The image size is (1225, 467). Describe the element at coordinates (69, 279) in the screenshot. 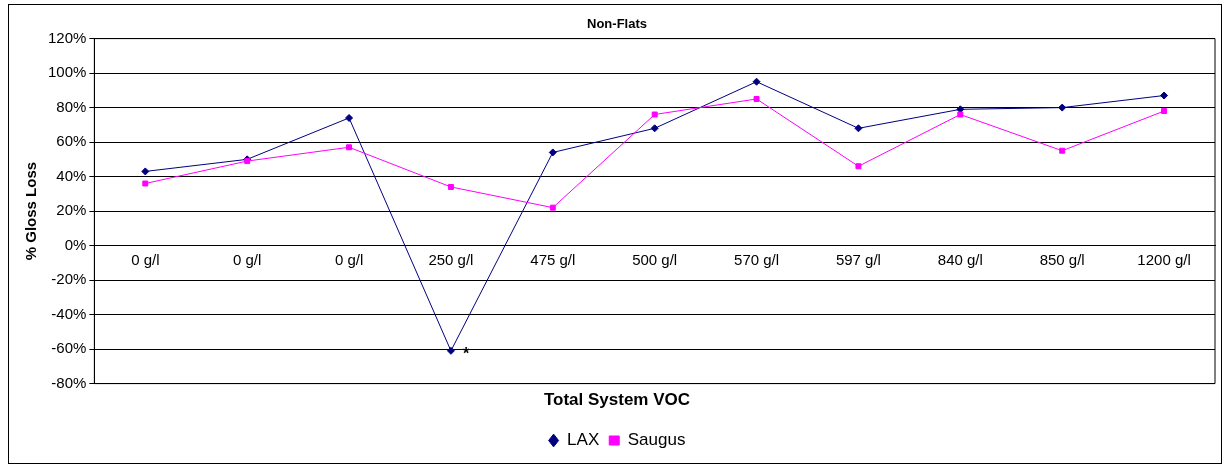

I see `y-tick-label: -20%` at that location.